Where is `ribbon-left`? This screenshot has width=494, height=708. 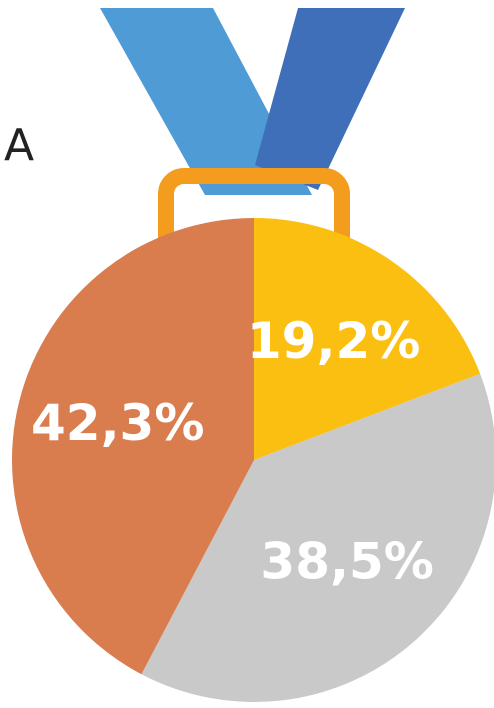
ribbon-left is located at coordinates (206, 101).